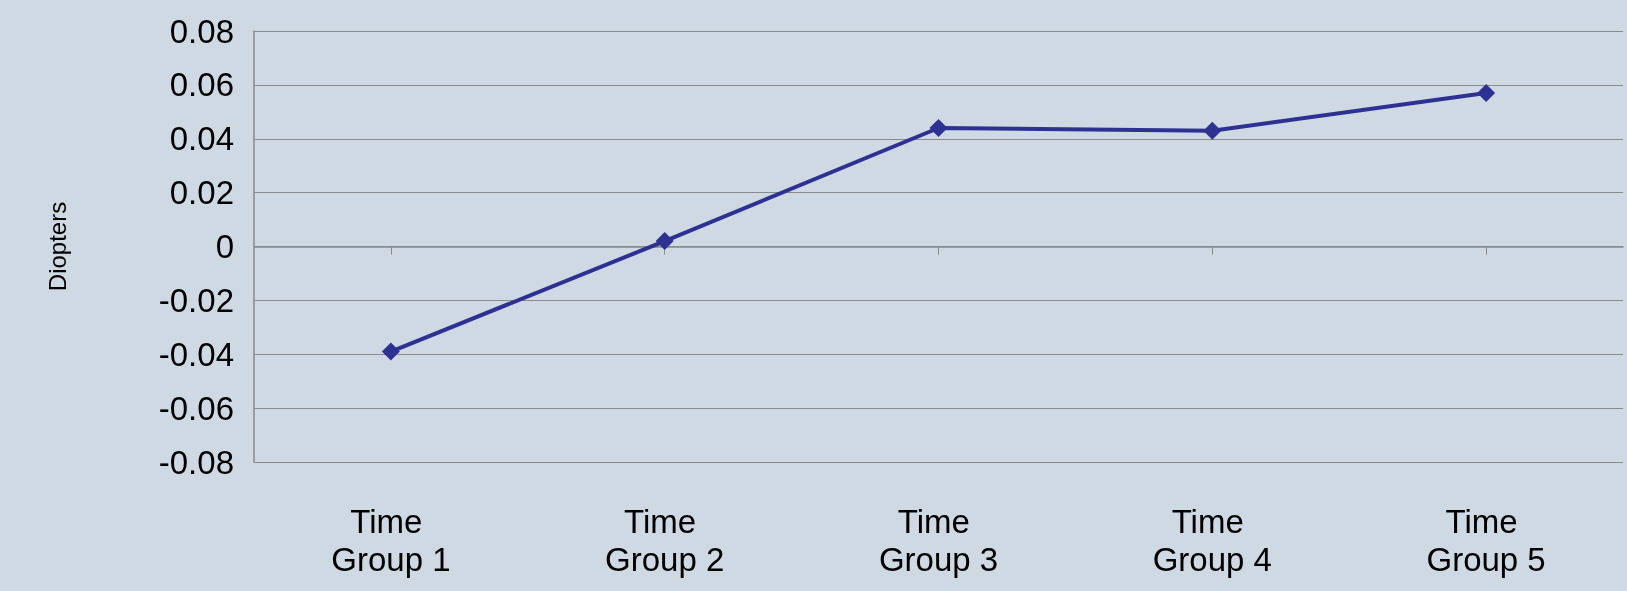 This screenshot has height=591, width=1627. Describe the element at coordinates (201, 31) in the screenshot. I see `y-tick-label: 0.08` at that location.